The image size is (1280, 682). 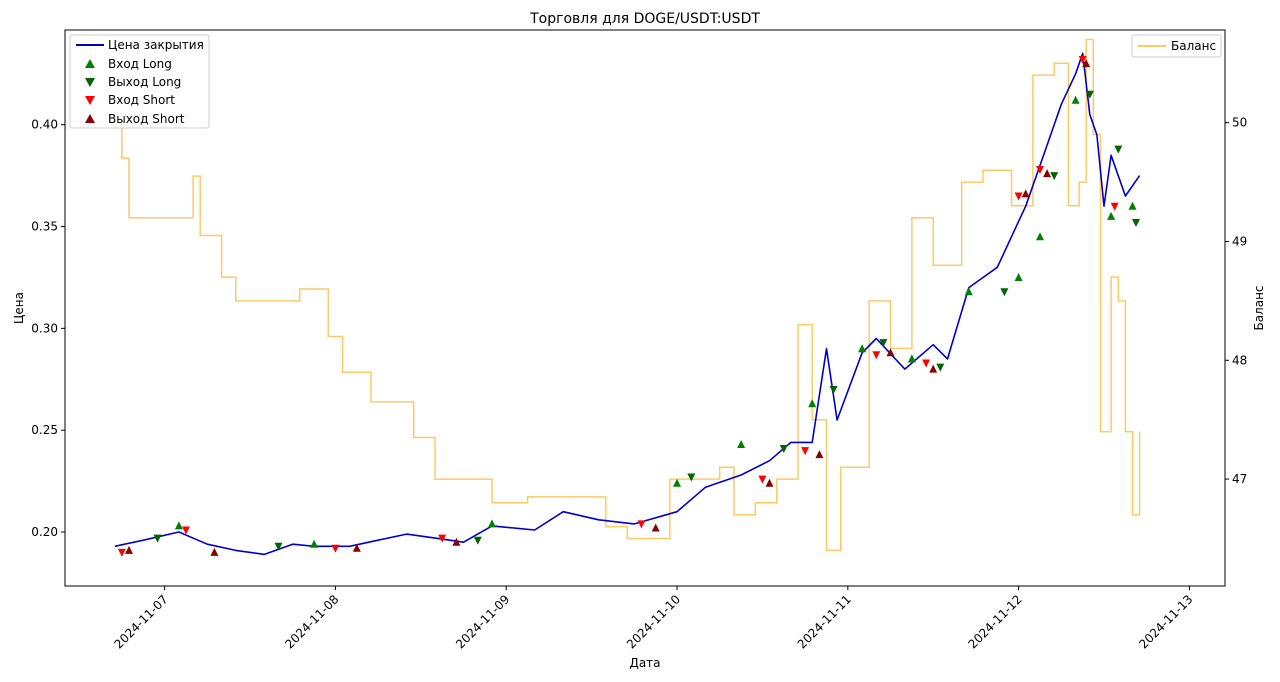 I want to click on left-y-tick-label: 0.35, so click(x=44, y=227).